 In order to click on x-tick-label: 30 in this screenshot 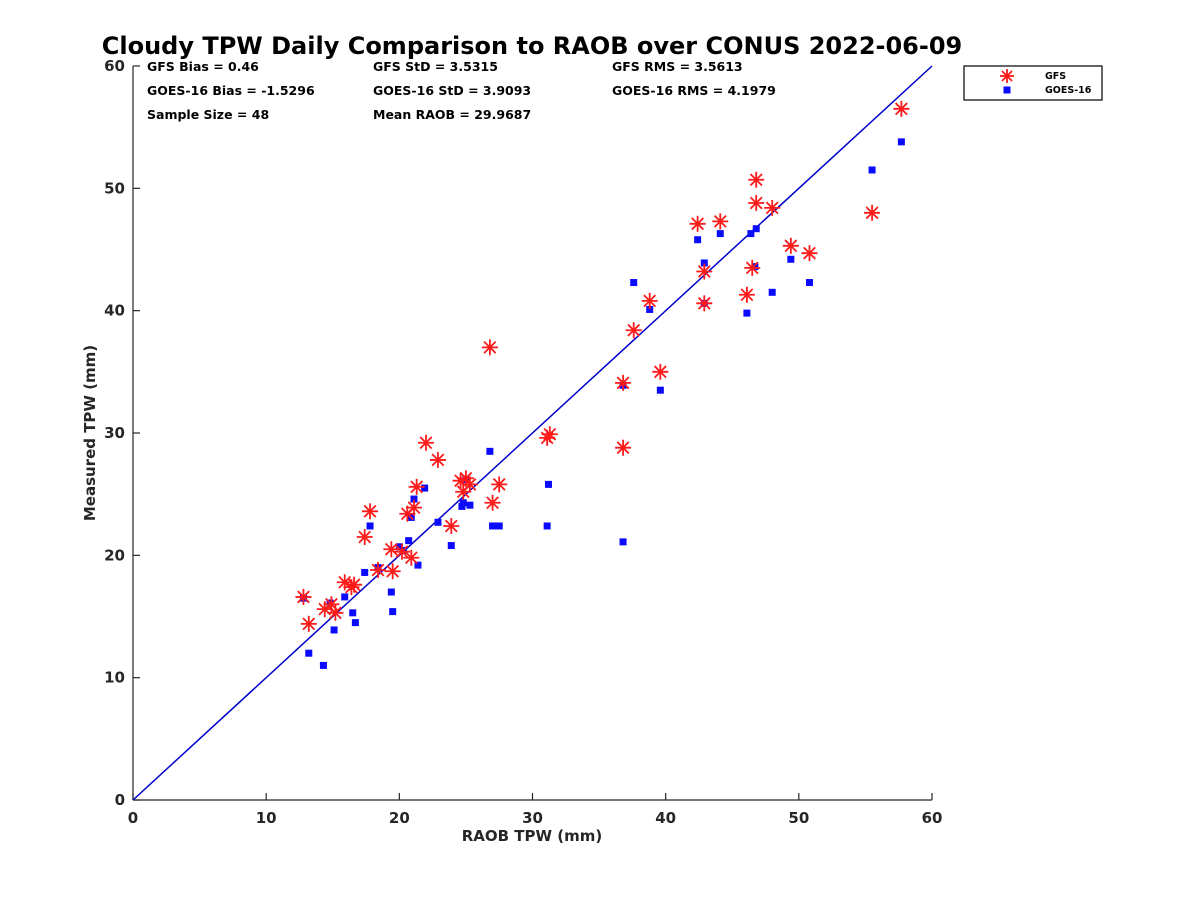, I will do `click(532, 818)`.